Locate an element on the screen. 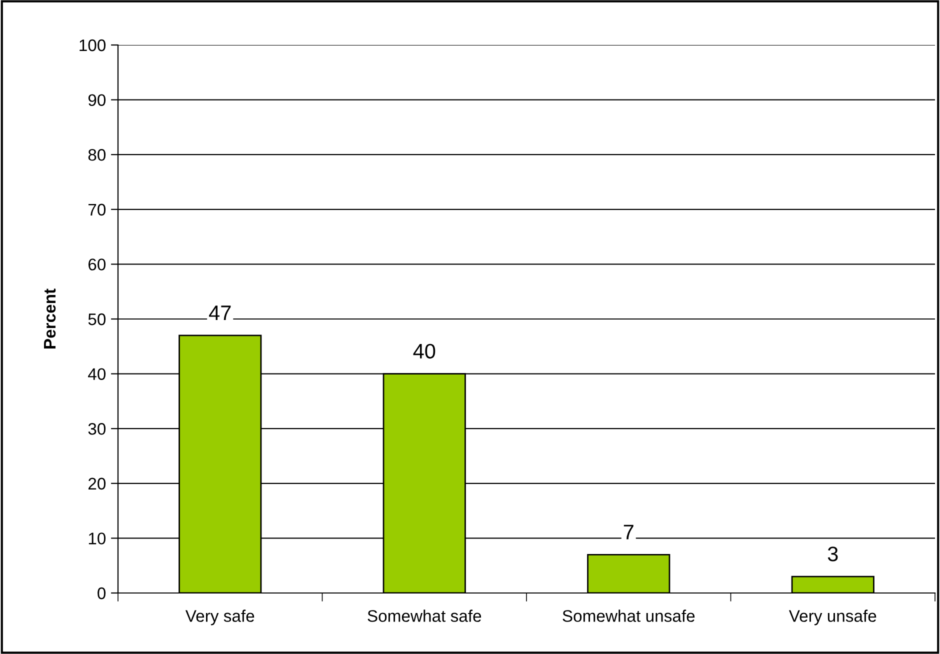  y-tick-label: 90 is located at coordinates (97, 100).